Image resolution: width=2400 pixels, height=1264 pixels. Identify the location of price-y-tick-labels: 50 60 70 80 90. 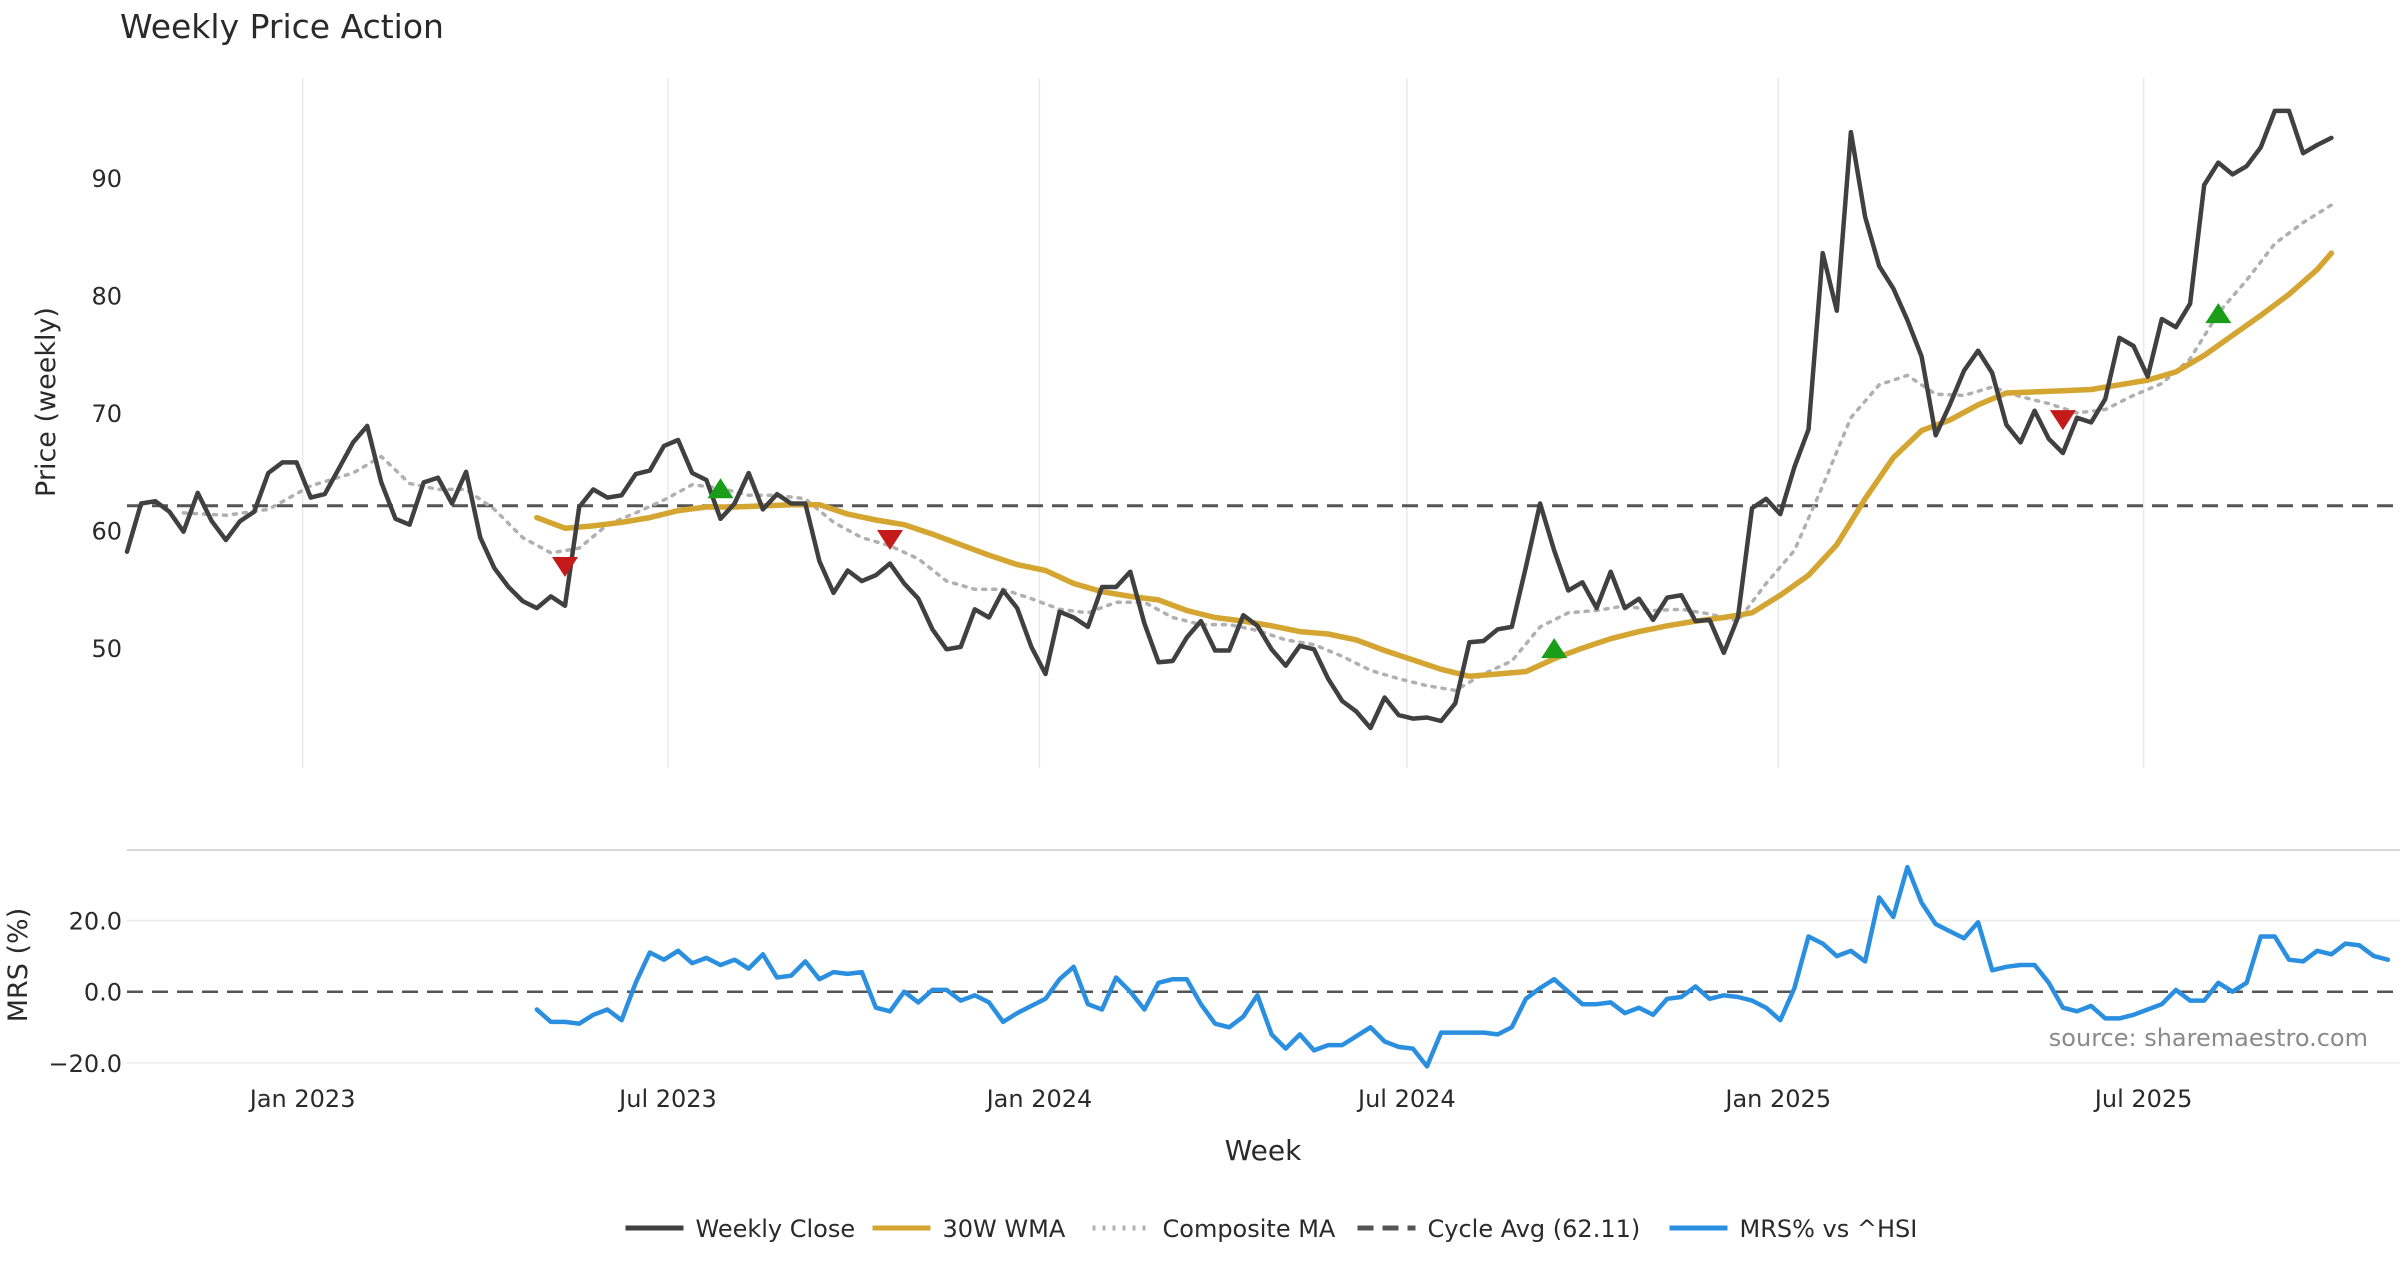
(106, 414).